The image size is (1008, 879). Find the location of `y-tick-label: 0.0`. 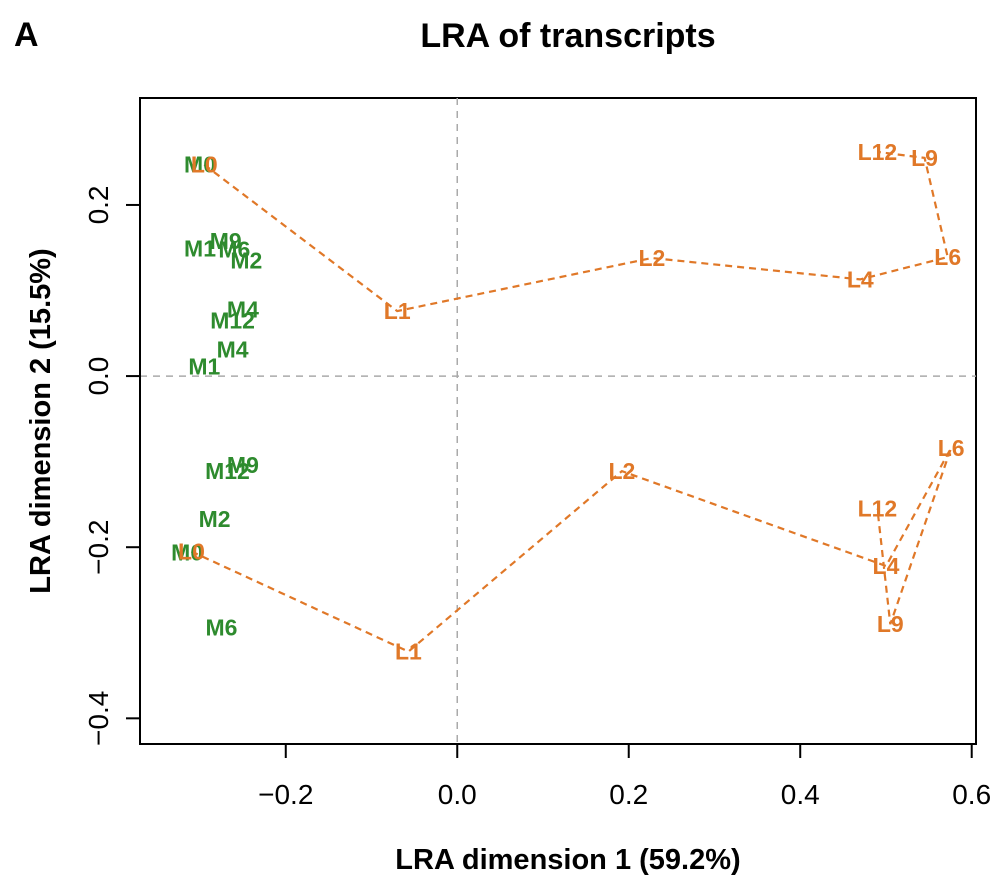

y-tick-label: 0.0 is located at coordinates (98, 376).